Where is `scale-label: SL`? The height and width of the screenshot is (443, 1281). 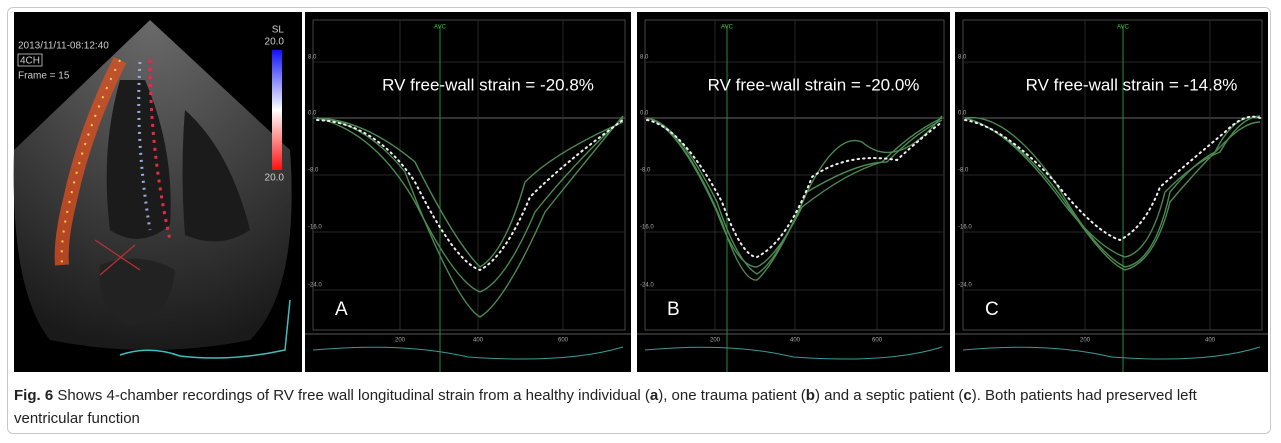
scale-label: SL is located at coordinates (278, 30).